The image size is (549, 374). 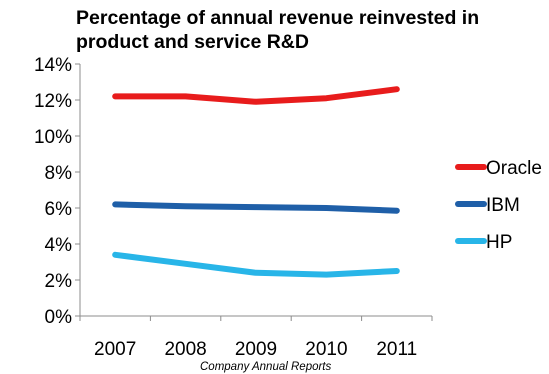 What do you see at coordinates (53, 137) in the screenshot?
I see `y-tick-label: 10%` at bounding box center [53, 137].